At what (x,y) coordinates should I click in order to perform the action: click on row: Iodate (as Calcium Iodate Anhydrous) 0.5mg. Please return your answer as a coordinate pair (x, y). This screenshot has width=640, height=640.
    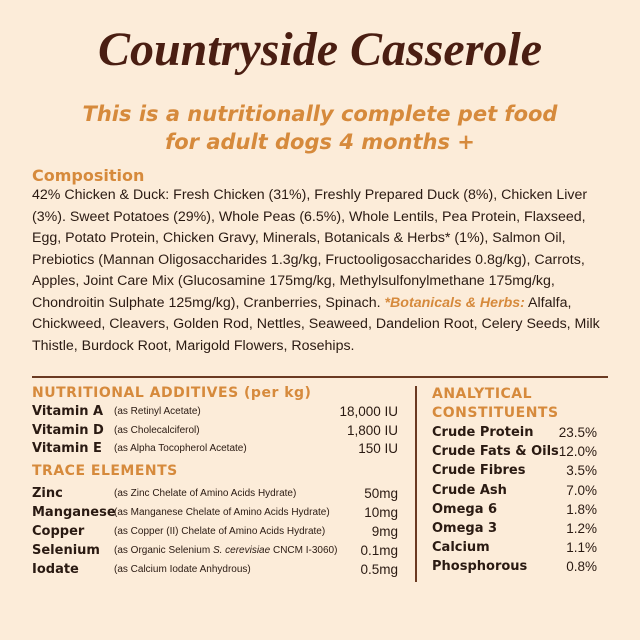
    Looking at the image, I should click on (215, 569).